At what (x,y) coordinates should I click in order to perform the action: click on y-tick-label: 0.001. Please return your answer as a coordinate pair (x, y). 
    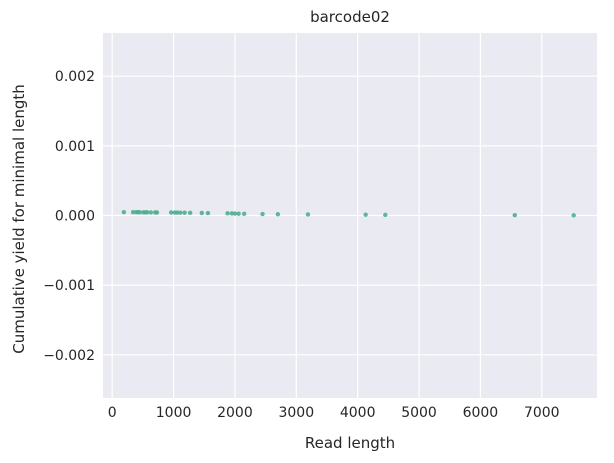
    Looking at the image, I should click on (75, 147).